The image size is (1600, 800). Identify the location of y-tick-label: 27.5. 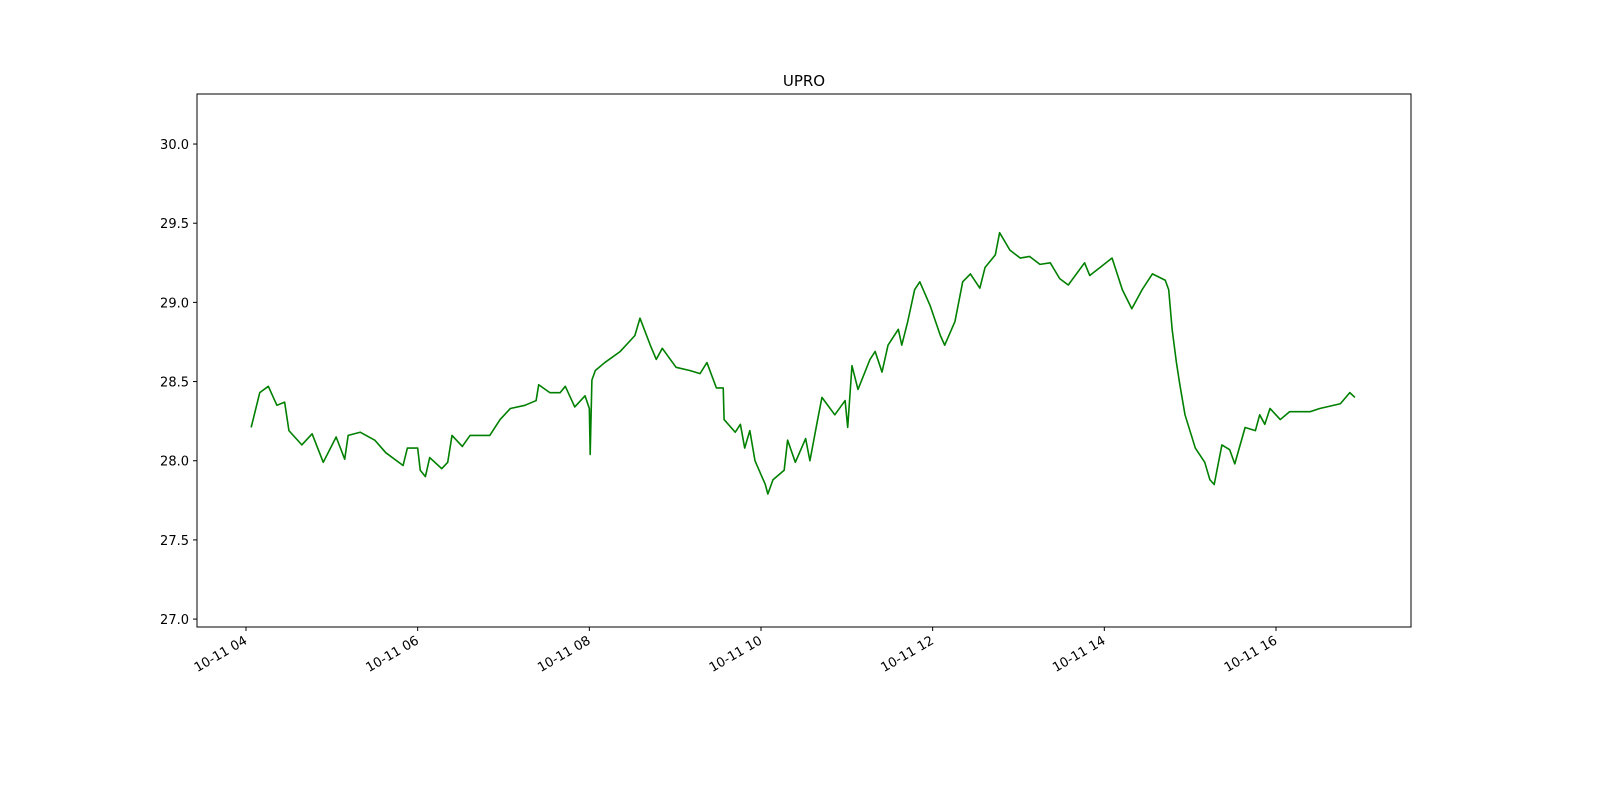
(174, 541).